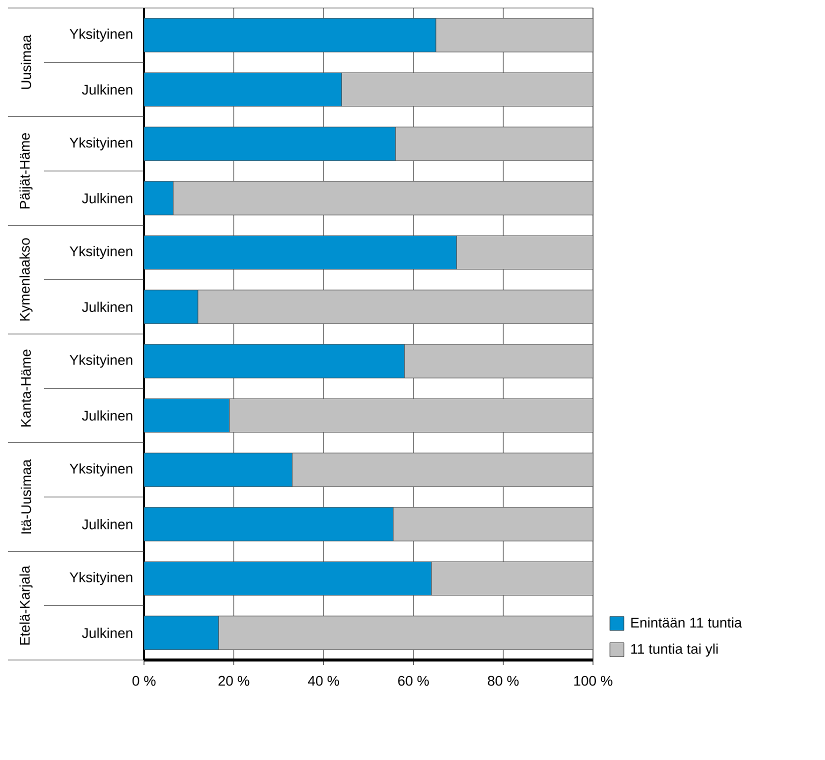 The image size is (825, 760). What do you see at coordinates (413, 681) in the screenshot?
I see `x-tick-label: 60 %` at bounding box center [413, 681].